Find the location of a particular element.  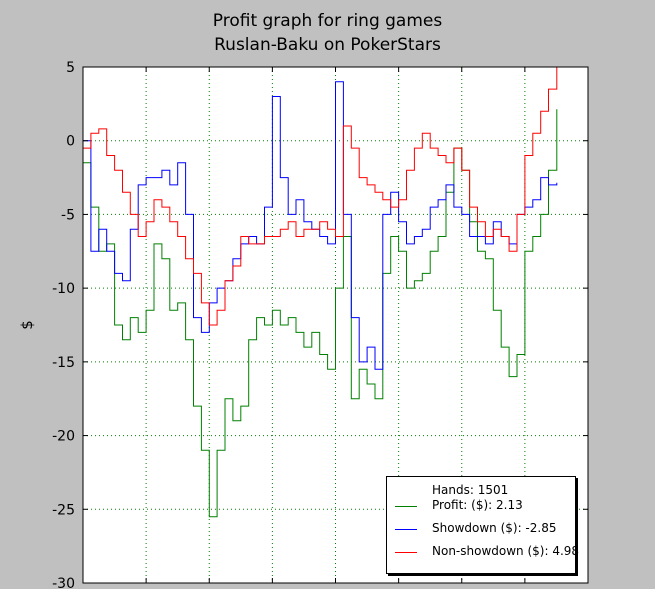

legend-entry-showdown: Showdown ($): -2.85 is located at coordinates (481, 529).